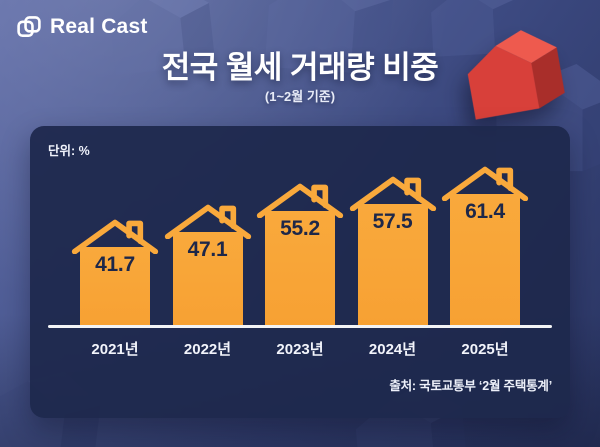  Describe the element at coordinates (29, 26) in the screenshot. I see `realcast-logo-icon` at that location.